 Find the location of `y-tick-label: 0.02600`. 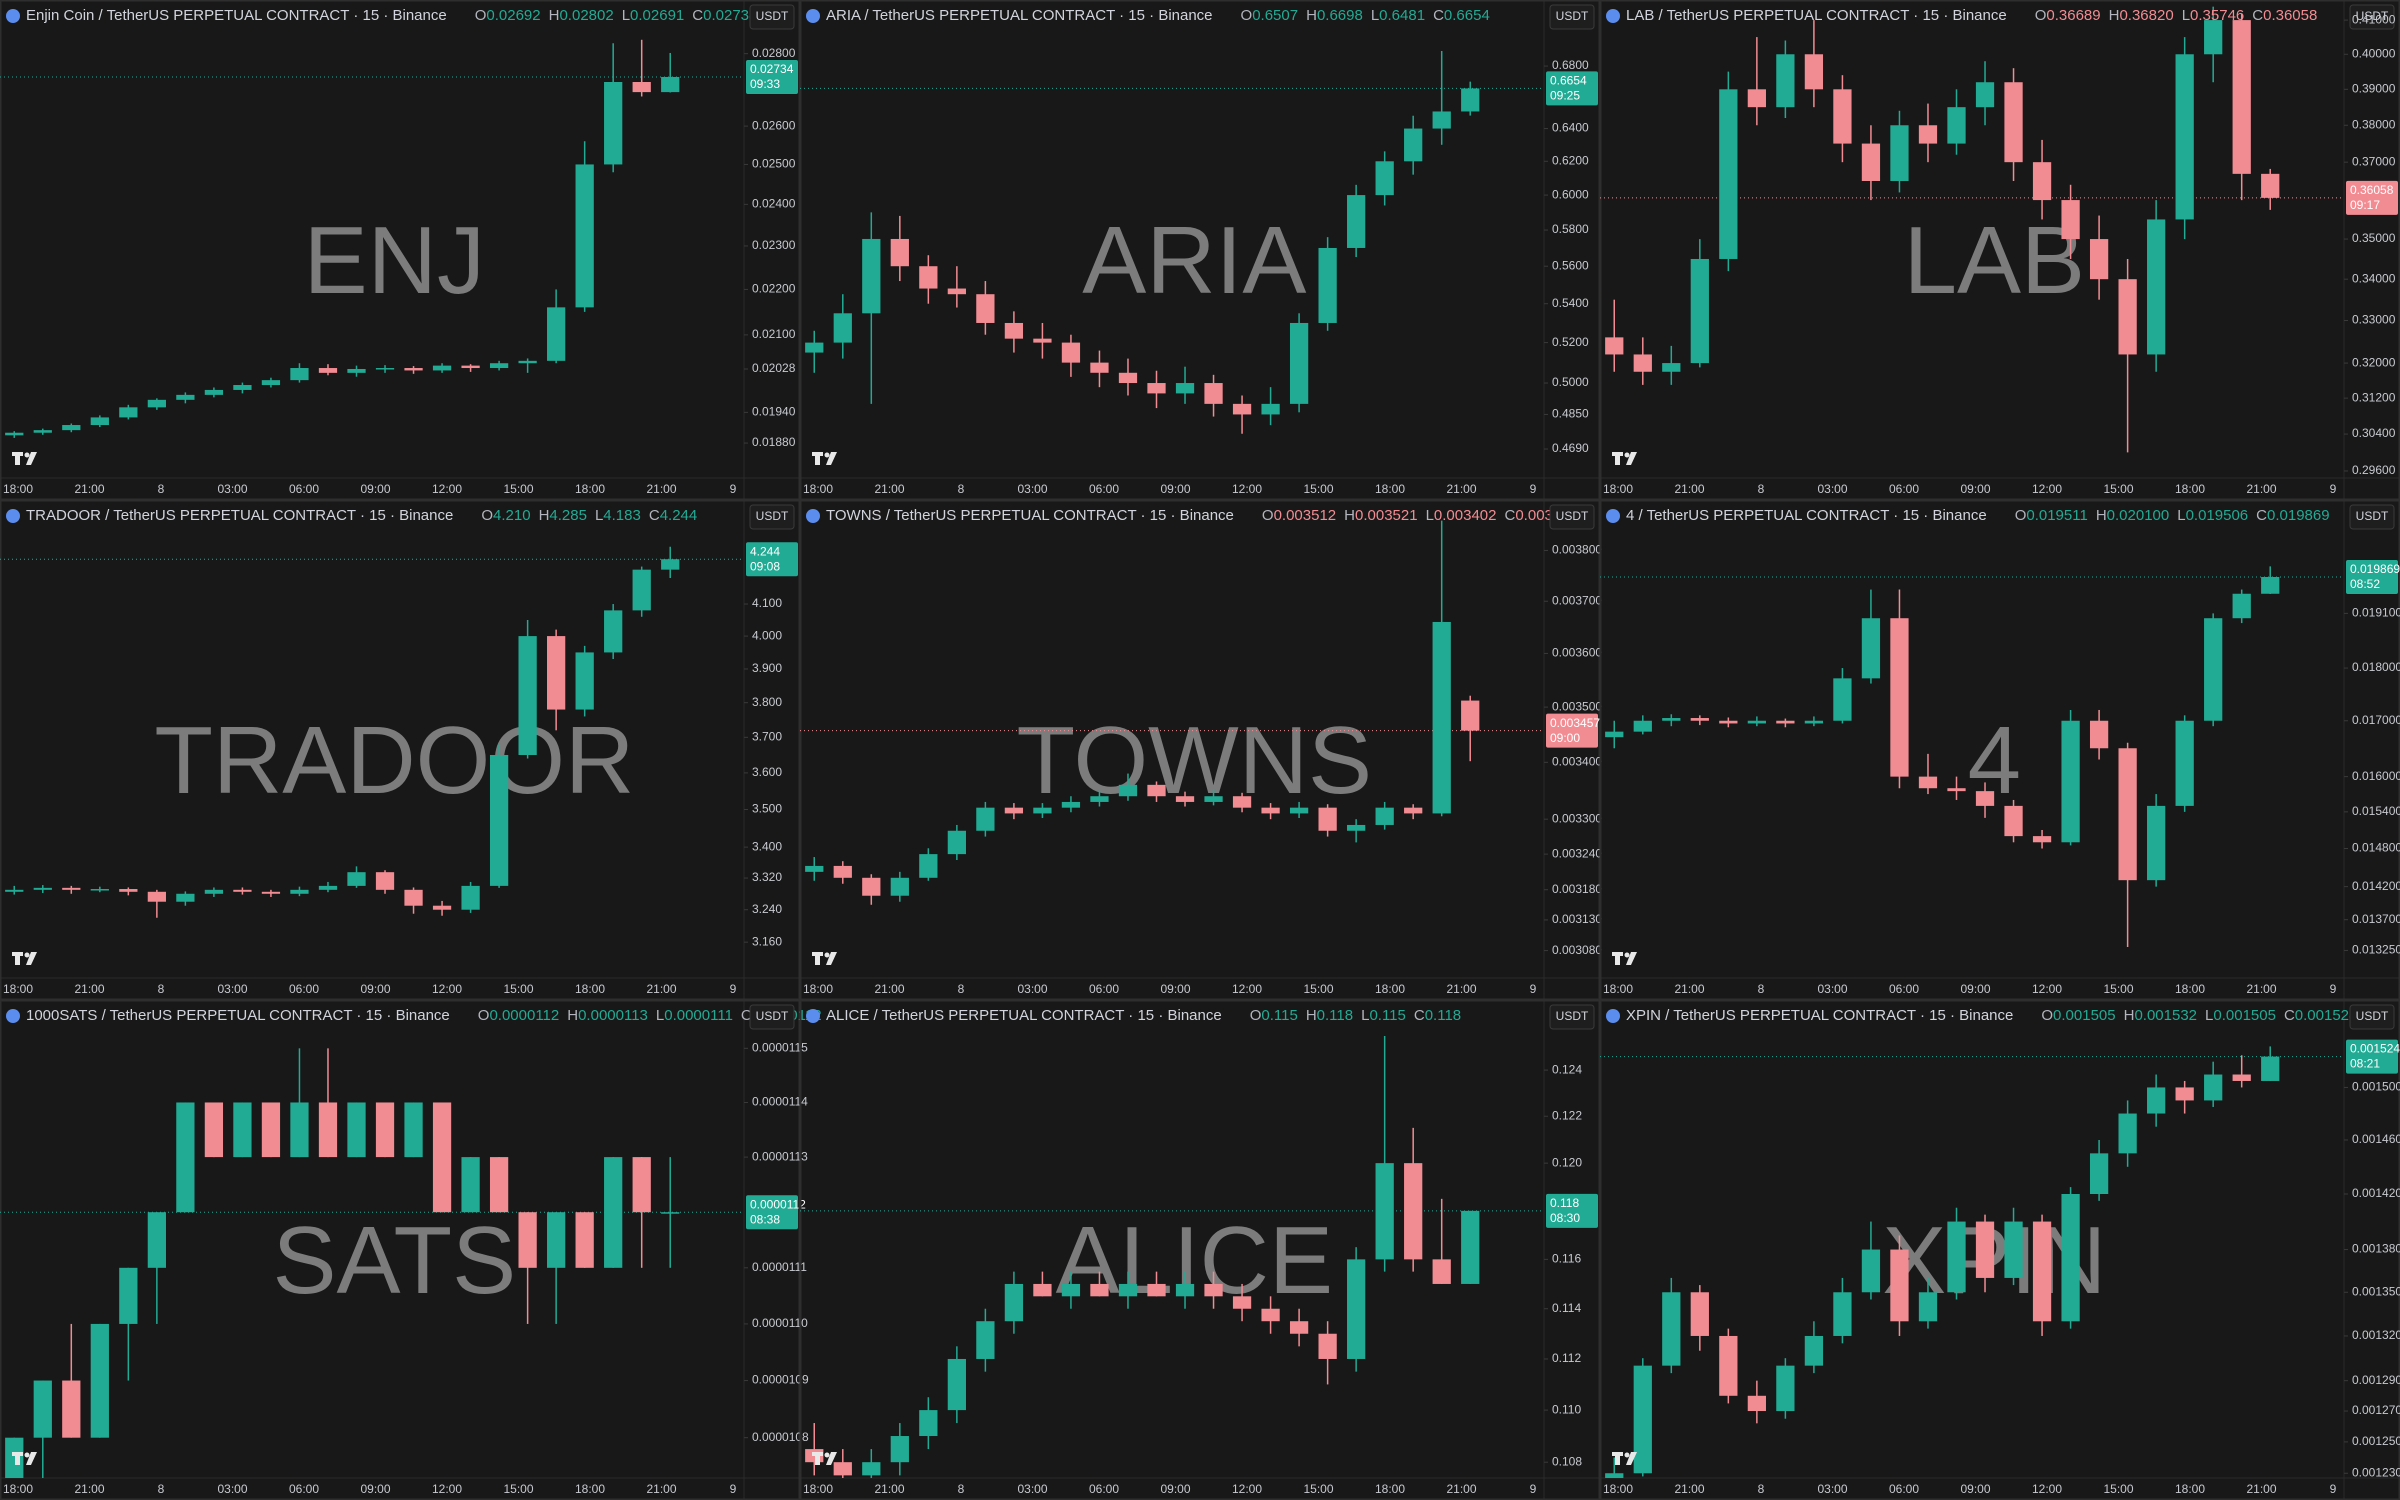

y-tick-label: 0.02600 is located at coordinates (774, 125).